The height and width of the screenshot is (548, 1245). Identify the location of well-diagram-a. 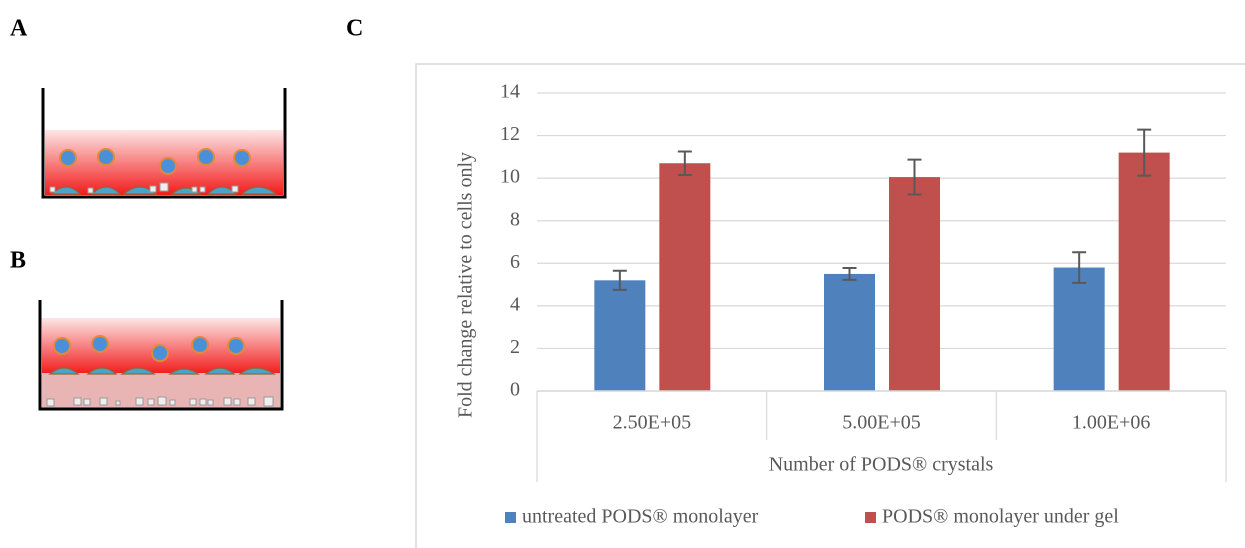
(164, 143).